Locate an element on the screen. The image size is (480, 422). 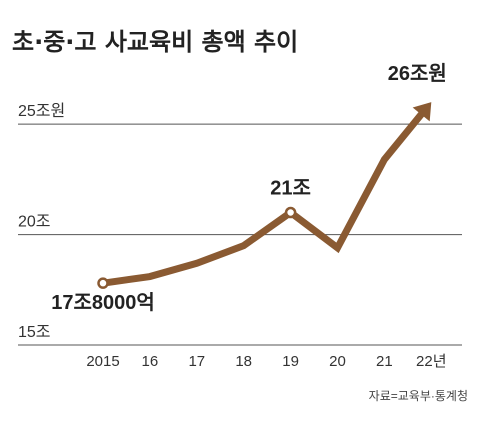
data-label: 26조원 is located at coordinates (417, 73).